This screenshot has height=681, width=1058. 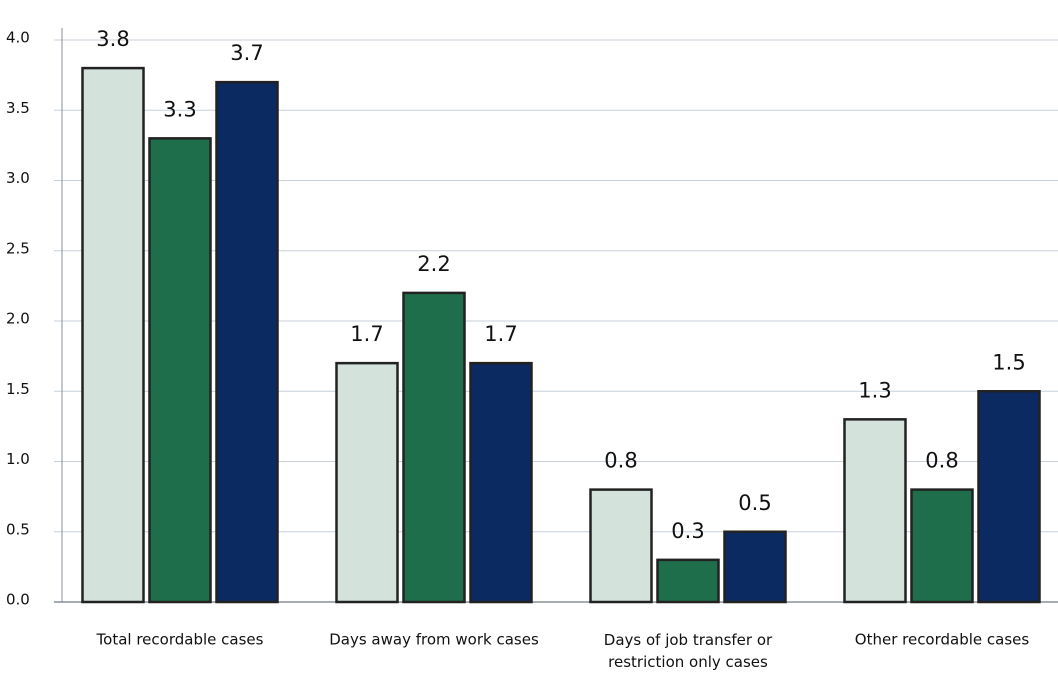 What do you see at coordinates (874, 390) in the screenshot?
I see `value-label: 1.3` at bounding box center [874, 390].